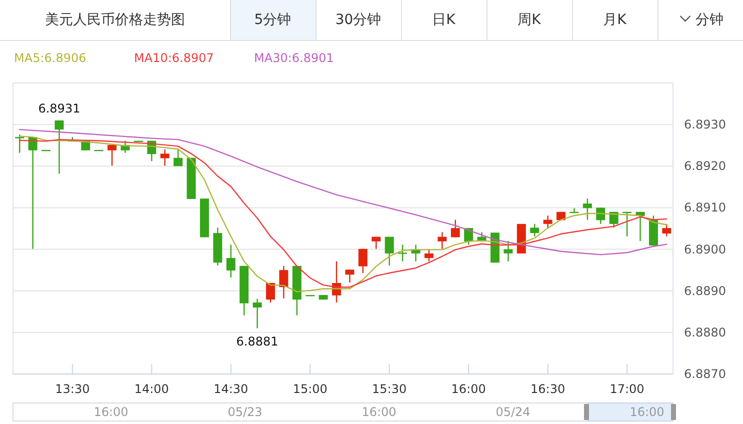  I want to click on x-tick-label: 16:00, so click(468, 389).